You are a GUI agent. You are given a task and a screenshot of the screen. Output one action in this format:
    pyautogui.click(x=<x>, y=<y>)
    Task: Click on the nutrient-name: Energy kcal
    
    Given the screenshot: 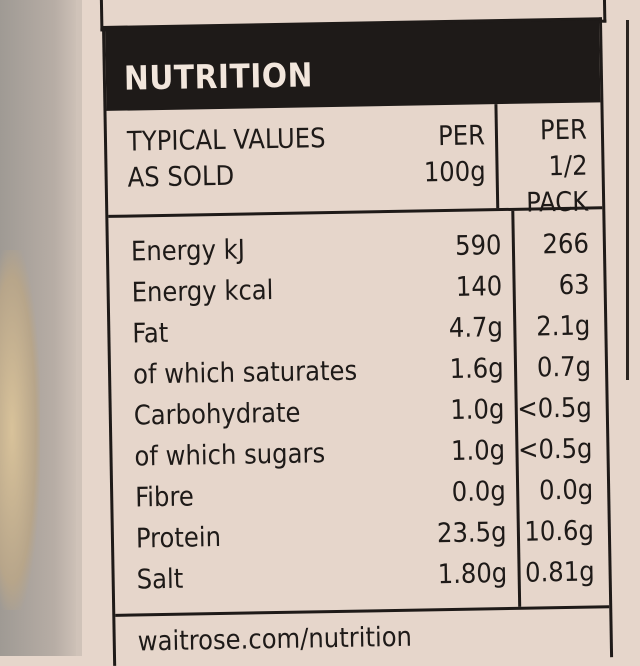 What is the action you would take?
    pyautogui.click(x=202, y=292)
    